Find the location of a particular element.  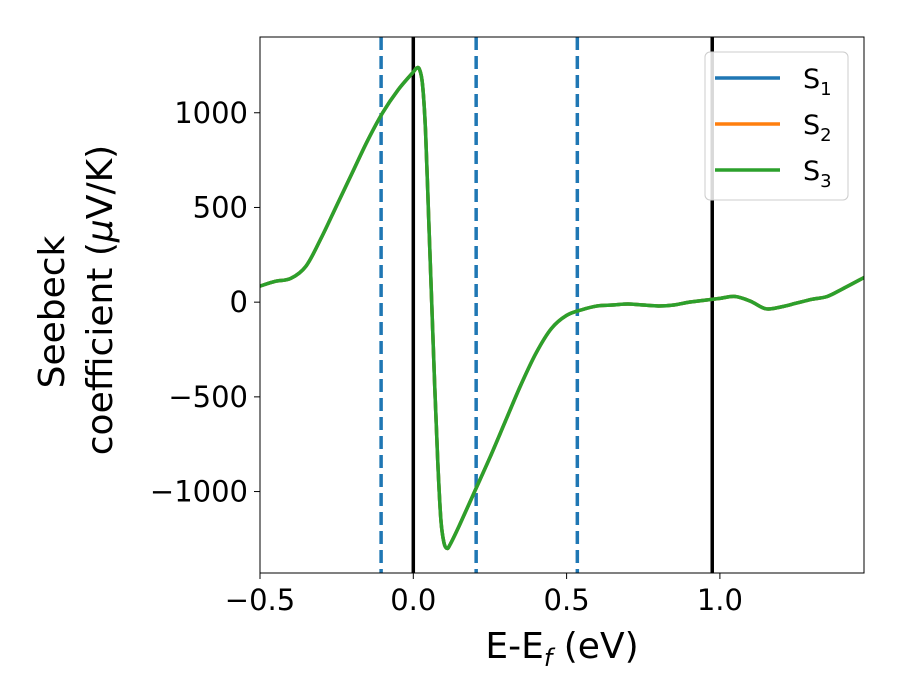

x-tick-label-0: −0.5 is located at coordinates (260, 600).